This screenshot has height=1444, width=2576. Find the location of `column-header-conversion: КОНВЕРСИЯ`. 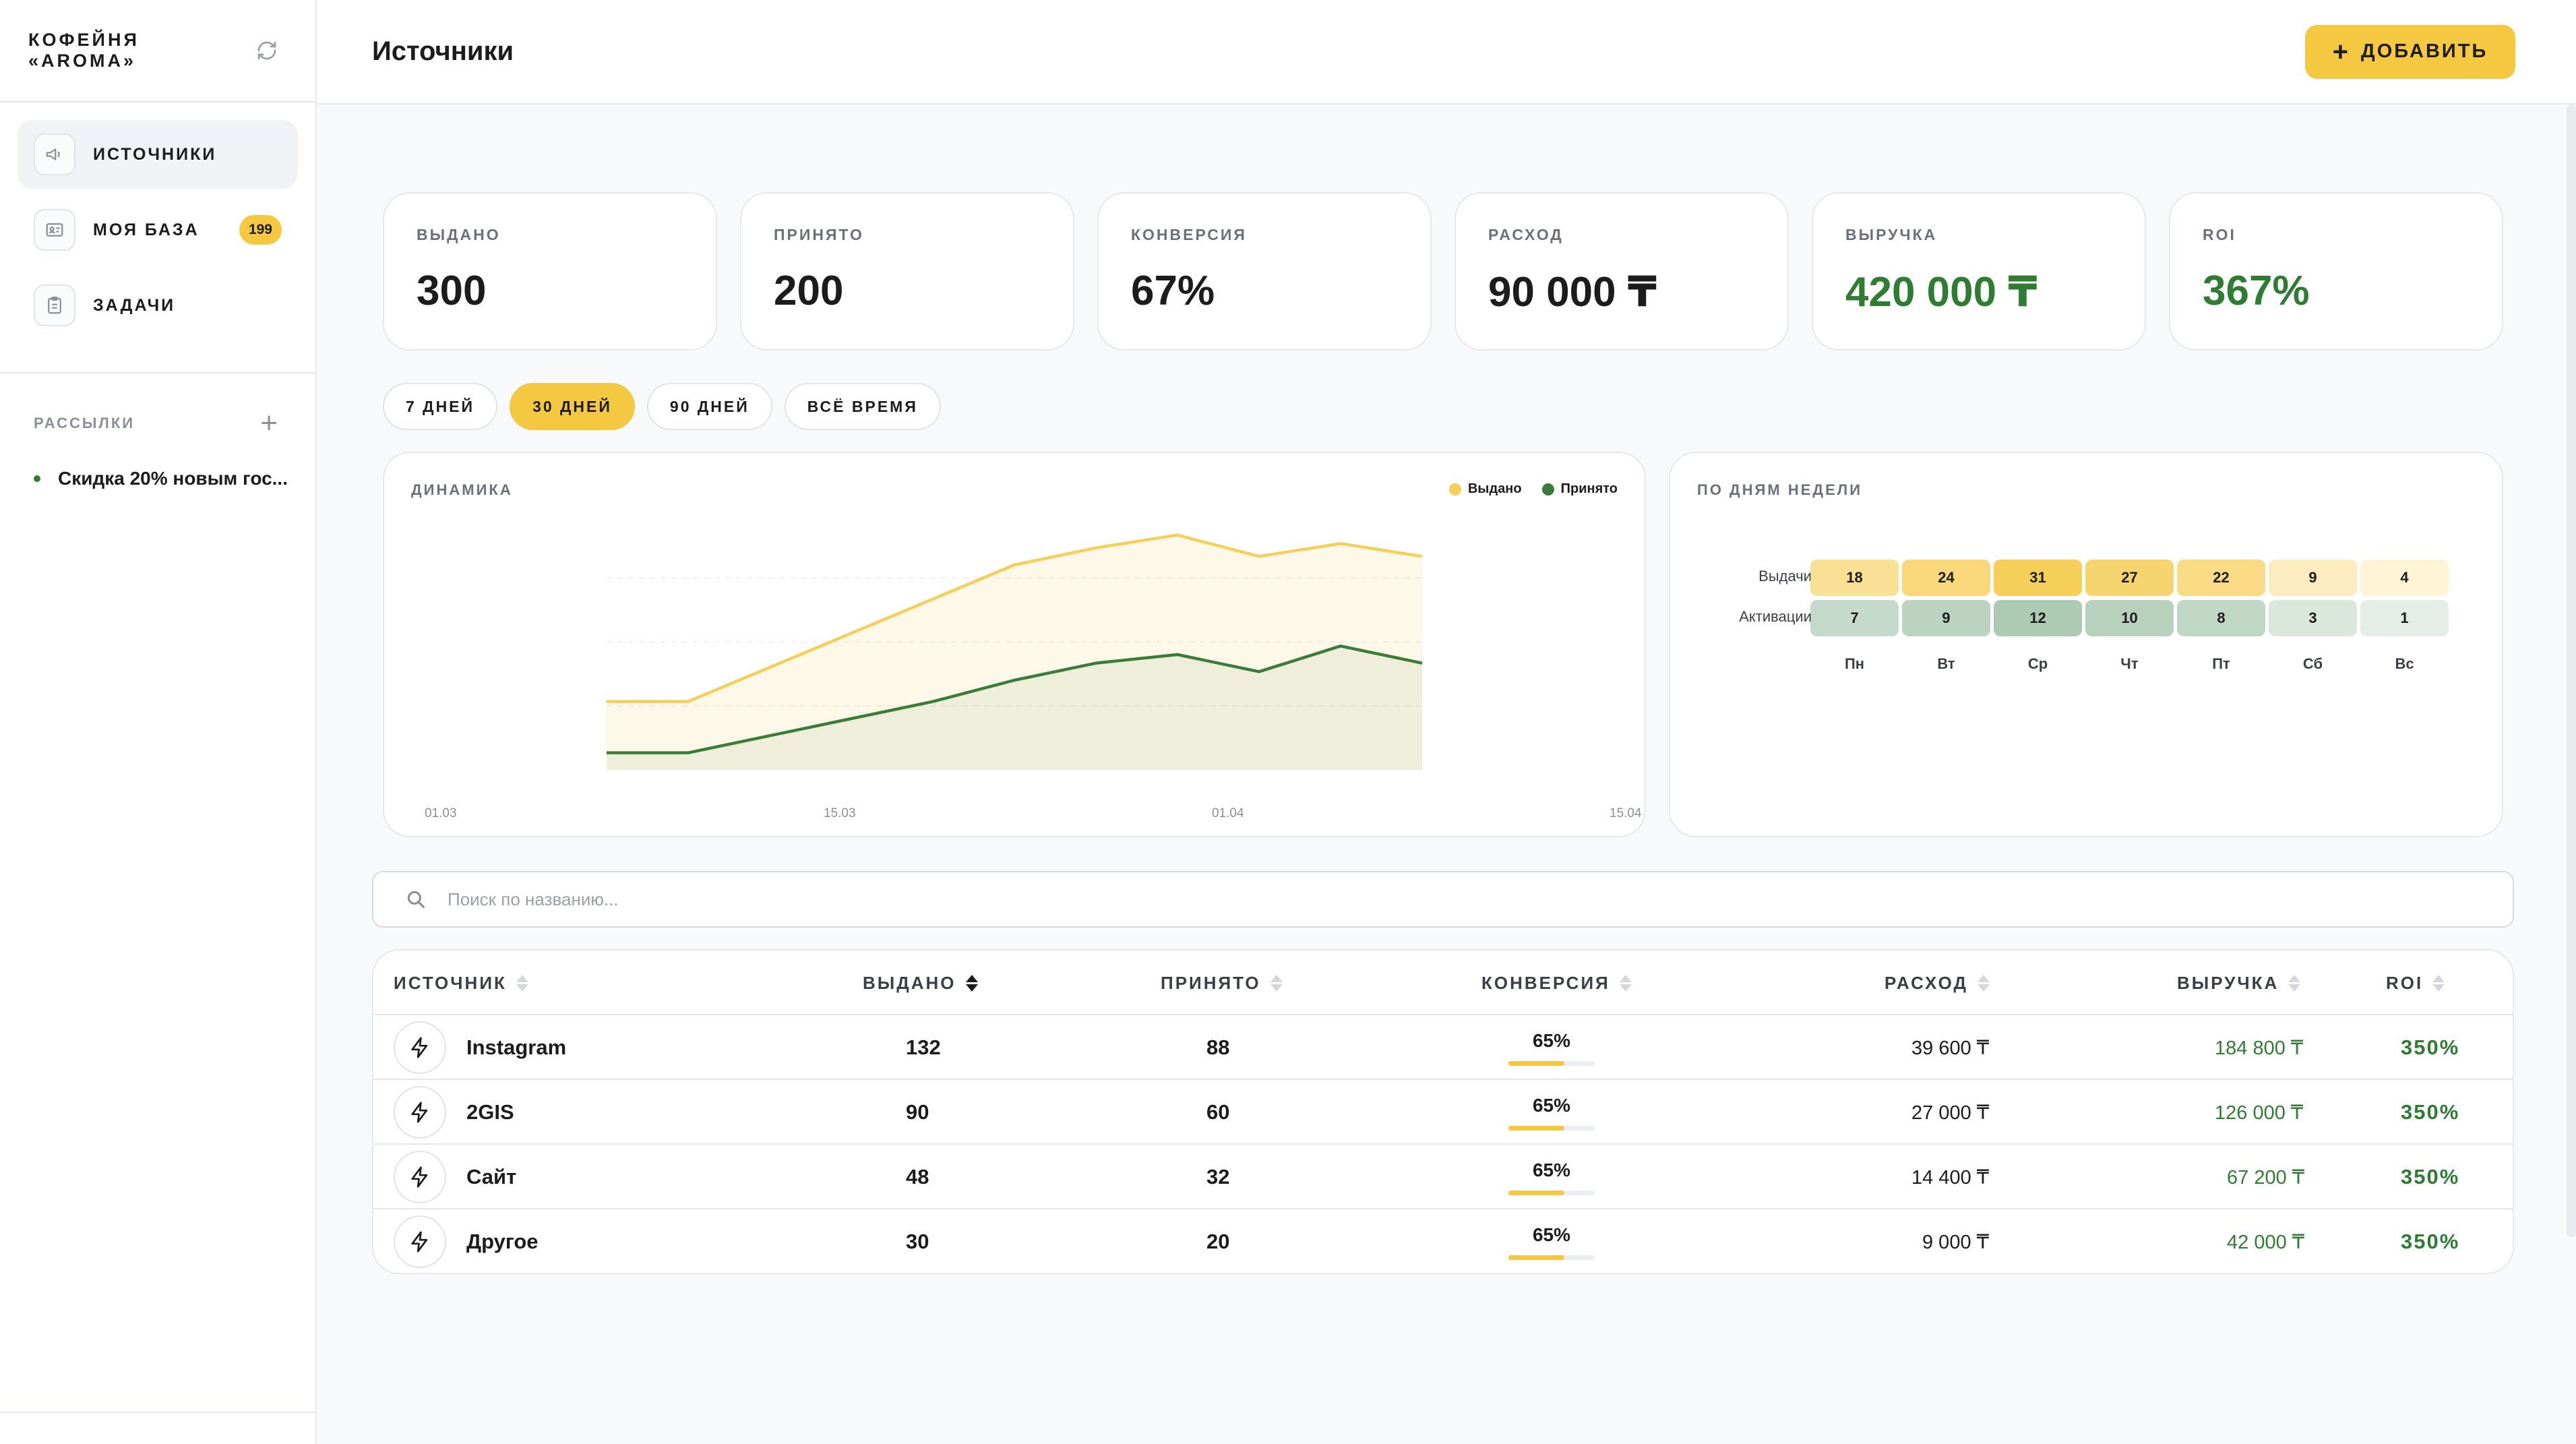

column-header-conversion: КОНВЕРСИЯ is located at coordinates (1556, 983).